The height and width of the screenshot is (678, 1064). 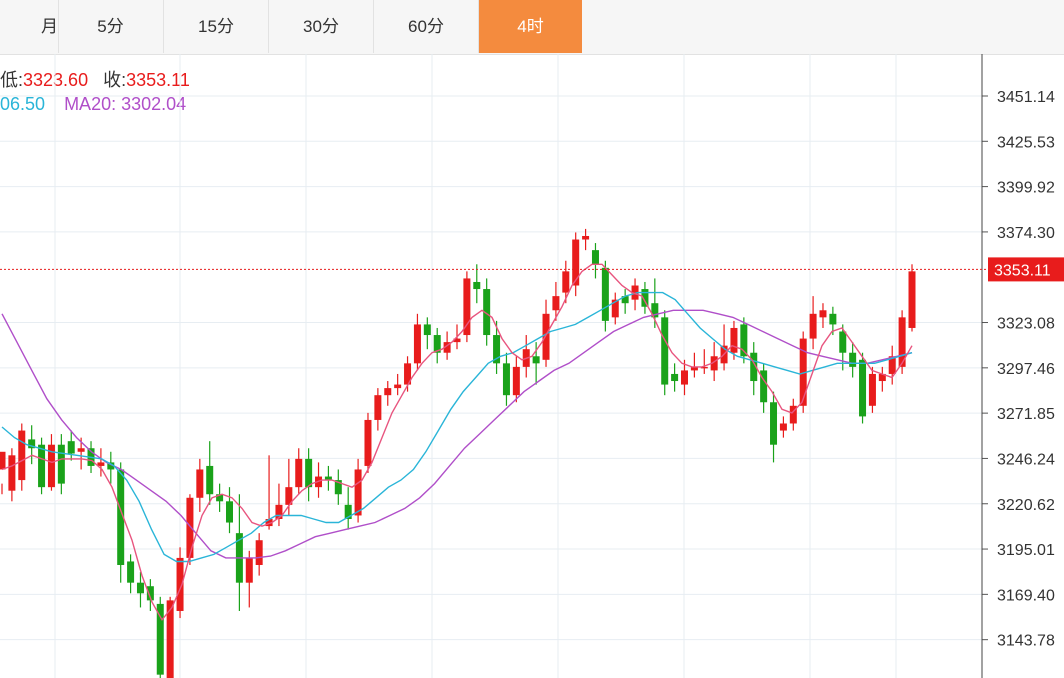 I want to click on low-value: 3323.60, so click(x=56, y=80).